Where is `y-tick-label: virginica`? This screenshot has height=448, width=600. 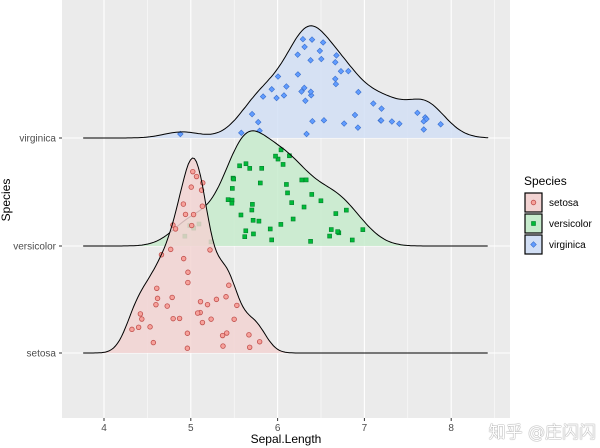
y-tick-label: virginica is located at coordinates (37, 139).